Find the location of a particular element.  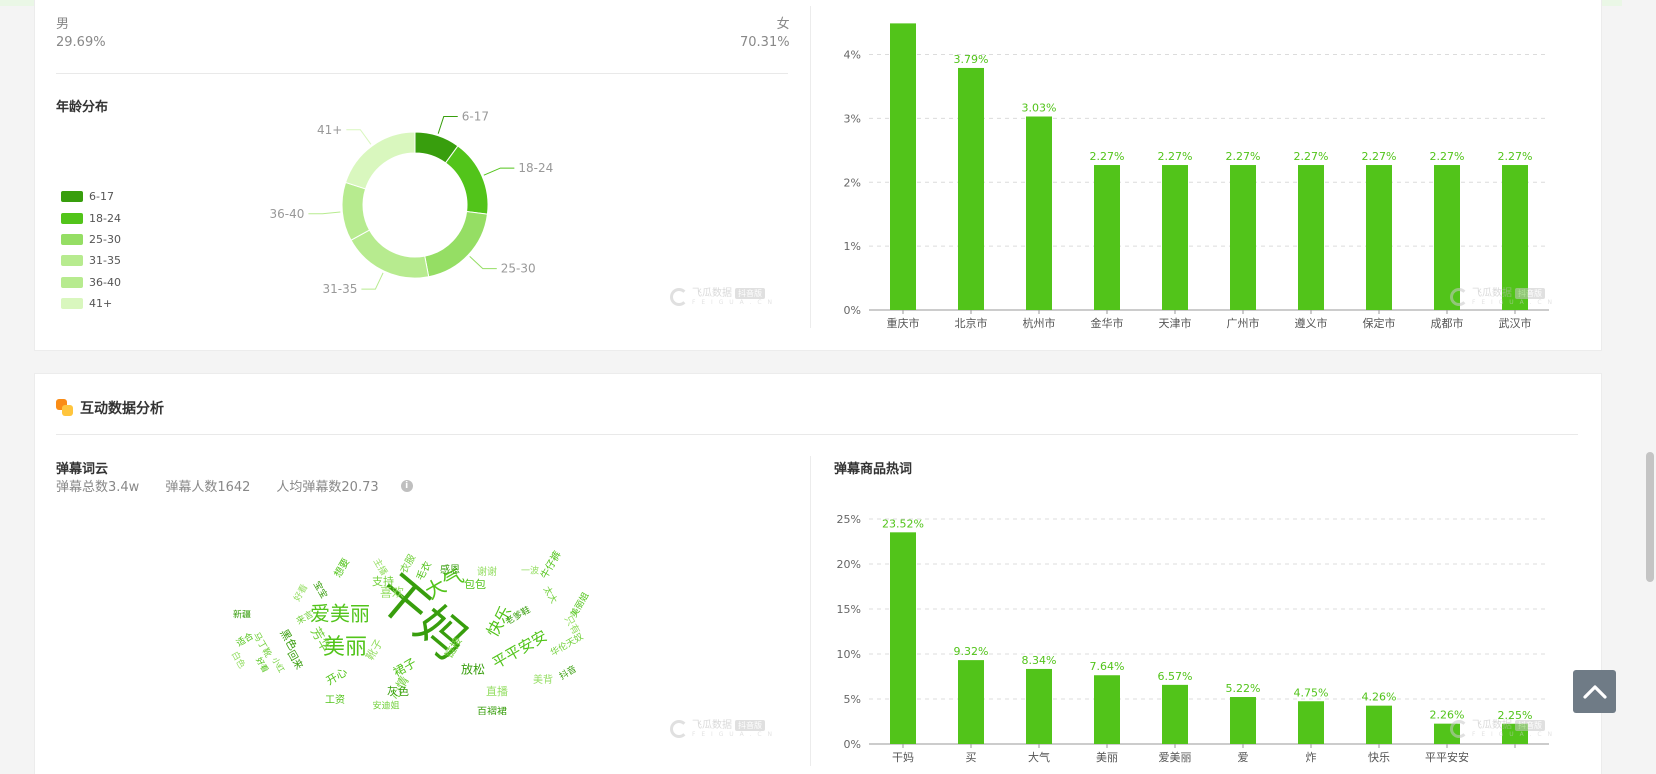

age-legend-item: 18-24 is located at coordinates (91, 217).